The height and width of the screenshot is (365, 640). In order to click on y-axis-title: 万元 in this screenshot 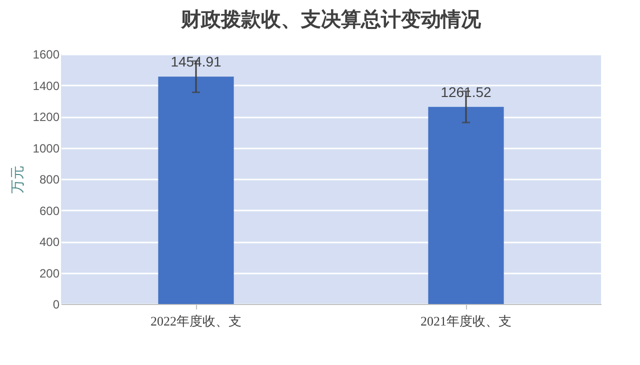, I will do `click(18, 180)`.